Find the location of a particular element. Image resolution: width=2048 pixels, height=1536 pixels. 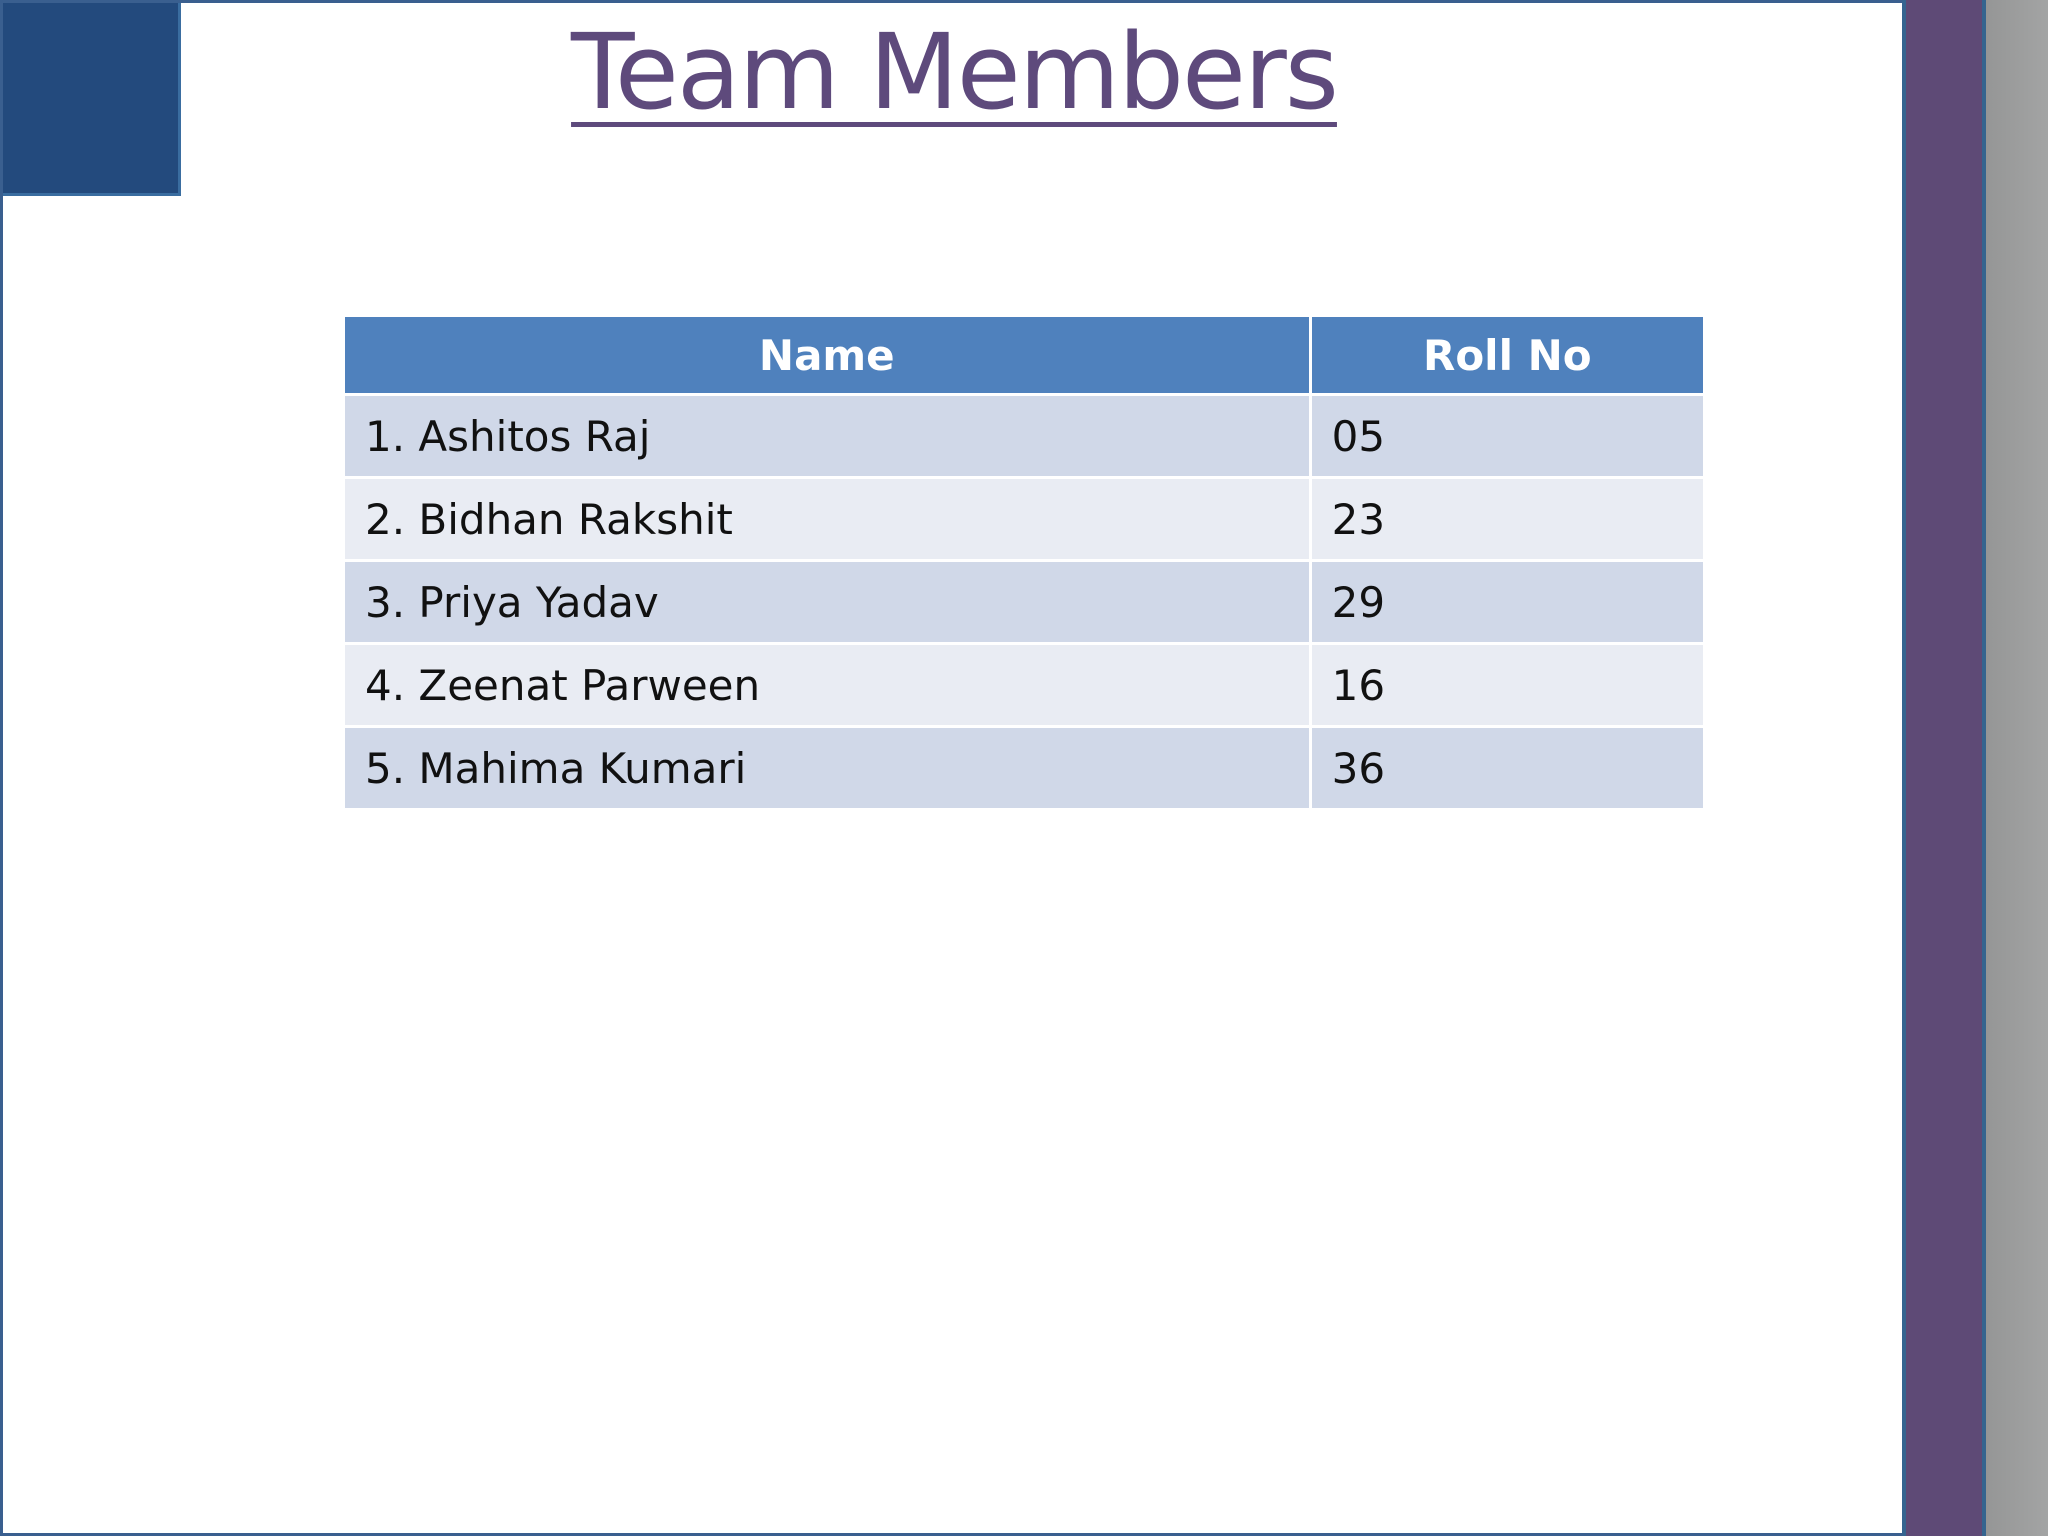

cell-name: 4. Zeenat Parween is located at coordinates (827, 685).